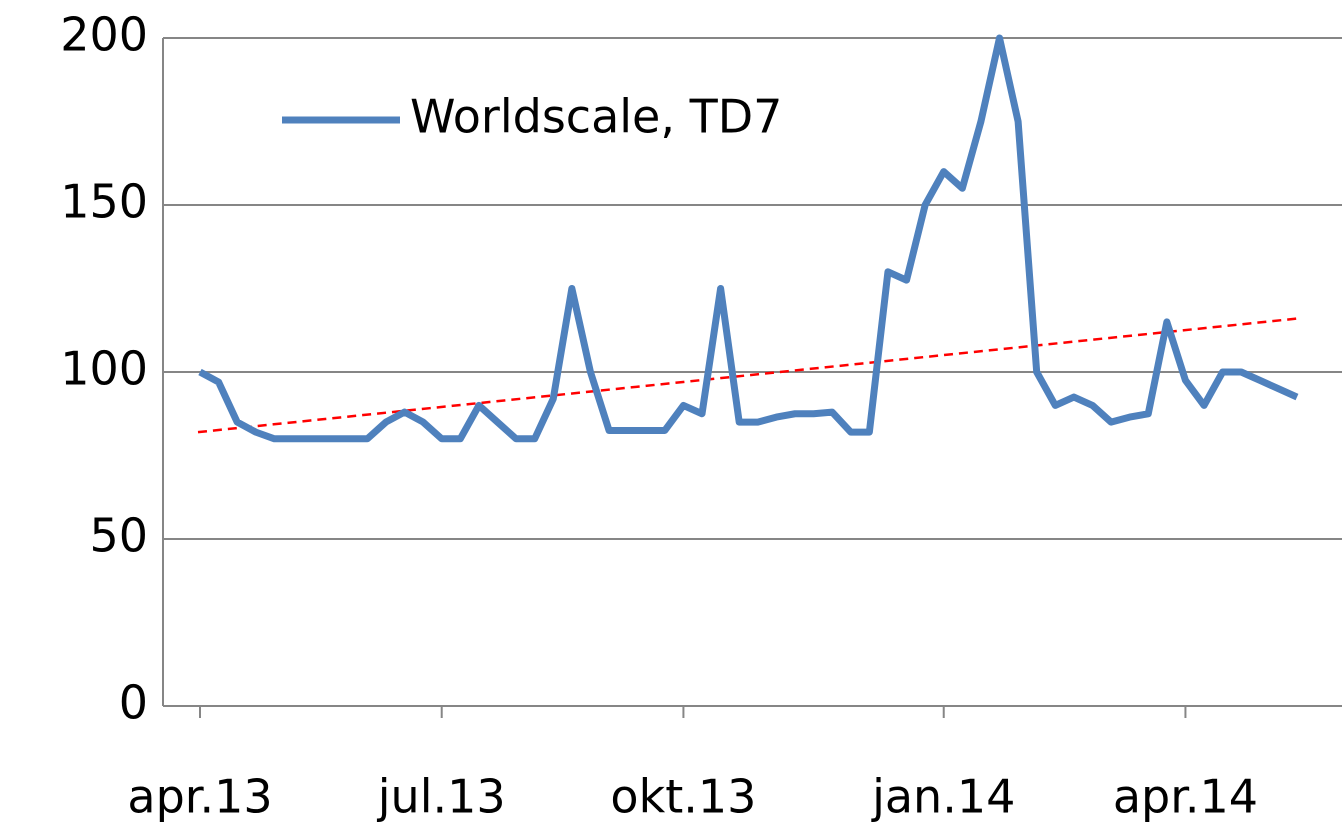  Describe the element at coordinates (199, 797) in the screenshot. I see `x-tick-label: apr.13` at that location.